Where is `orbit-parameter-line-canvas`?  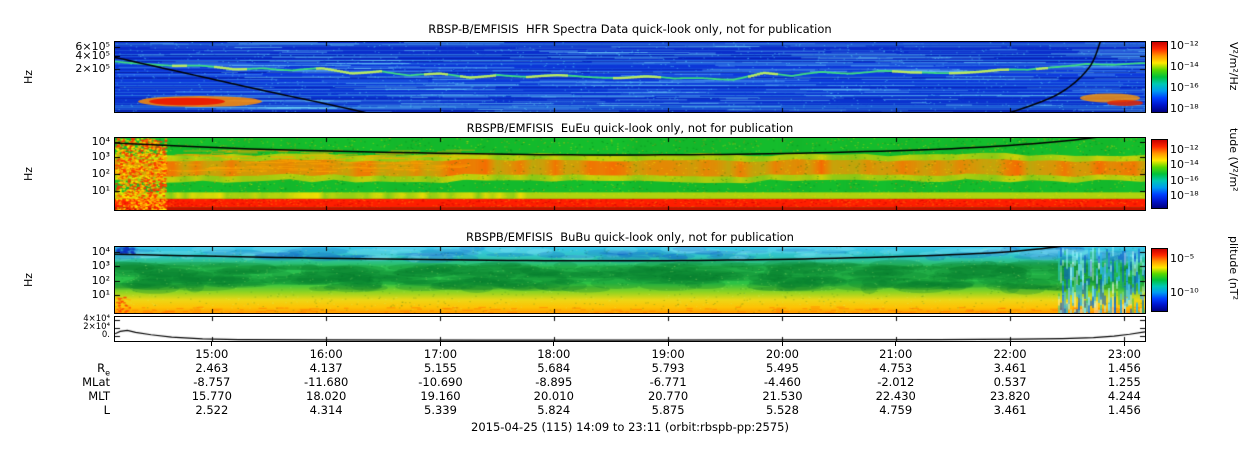
orbit-parameter-line-canvas is located at coordinates (630, 329).